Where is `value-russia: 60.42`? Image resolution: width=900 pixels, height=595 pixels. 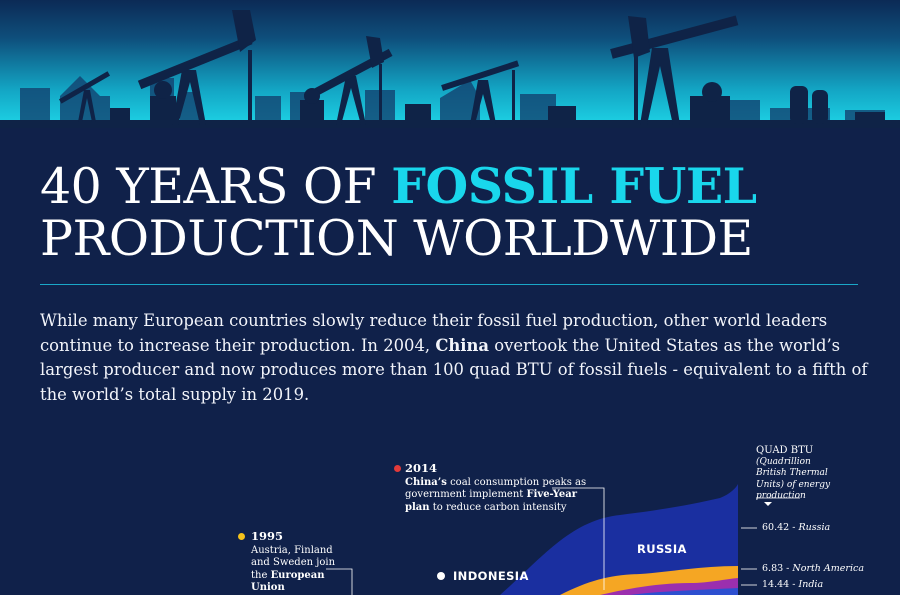 value-russia: 60.42 is located at coordinates (776, 527).